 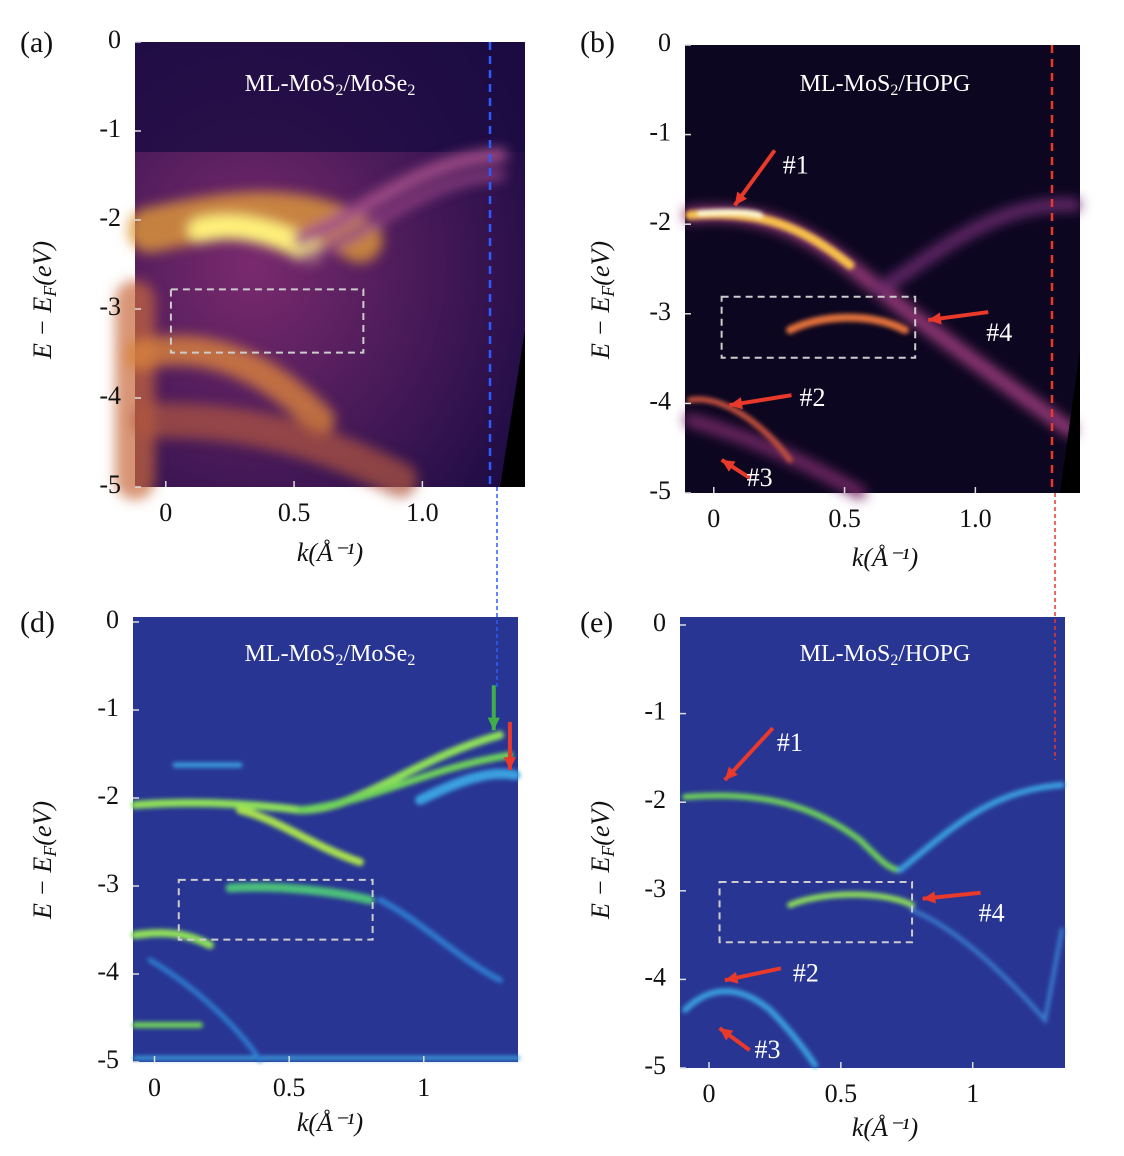 I want to click on panel-label: (e), so click(x=596, y=622).